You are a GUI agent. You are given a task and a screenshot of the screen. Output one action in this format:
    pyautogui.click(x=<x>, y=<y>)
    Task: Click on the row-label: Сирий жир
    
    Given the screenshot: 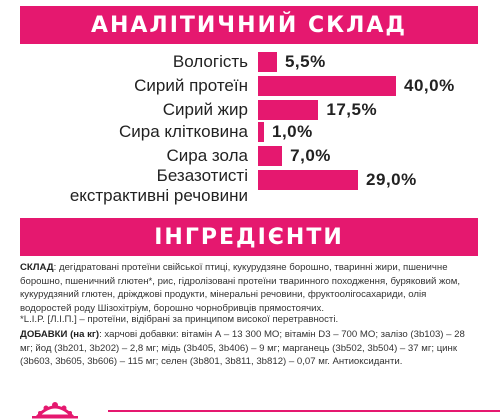 What is the action you would take?
    pyautogui.click(x=205, y=109)
    